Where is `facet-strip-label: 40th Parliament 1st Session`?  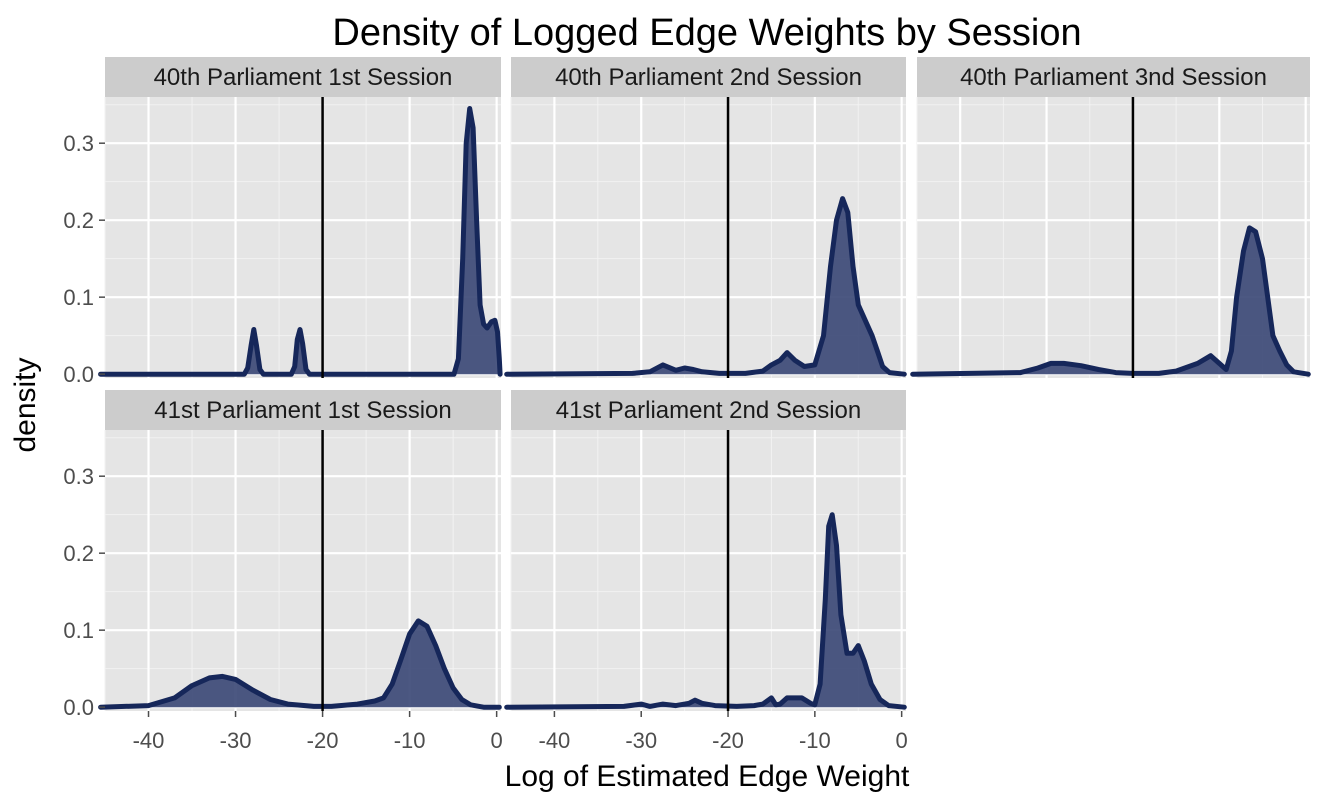 facet-strip-label: 40th Parliament 1st Session is located at coordinates (303, 77).